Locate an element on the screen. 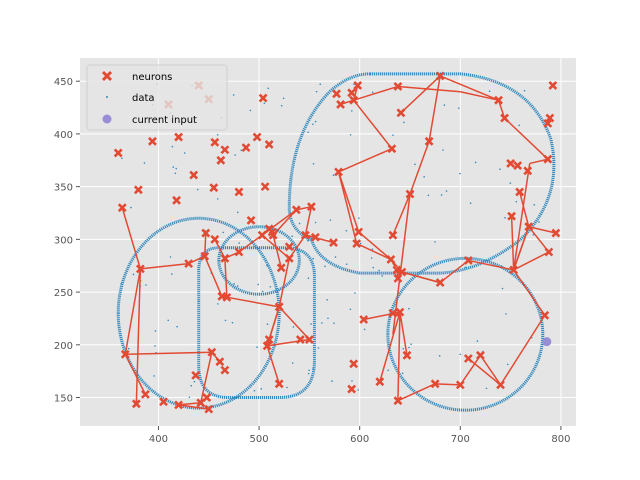  x-tick-label: 500 is located at coordinates (259, 439).